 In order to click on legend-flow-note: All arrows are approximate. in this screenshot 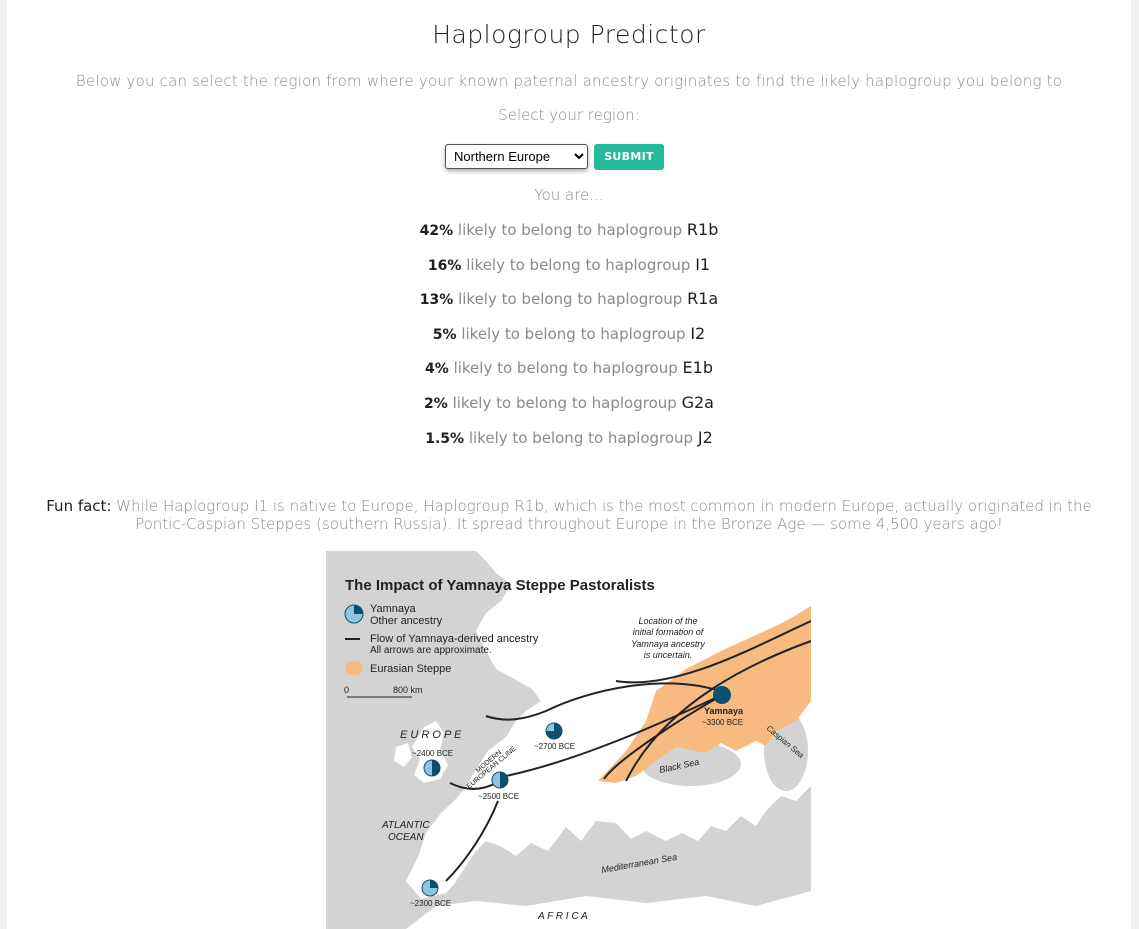, I will do `click(431, 650)`.